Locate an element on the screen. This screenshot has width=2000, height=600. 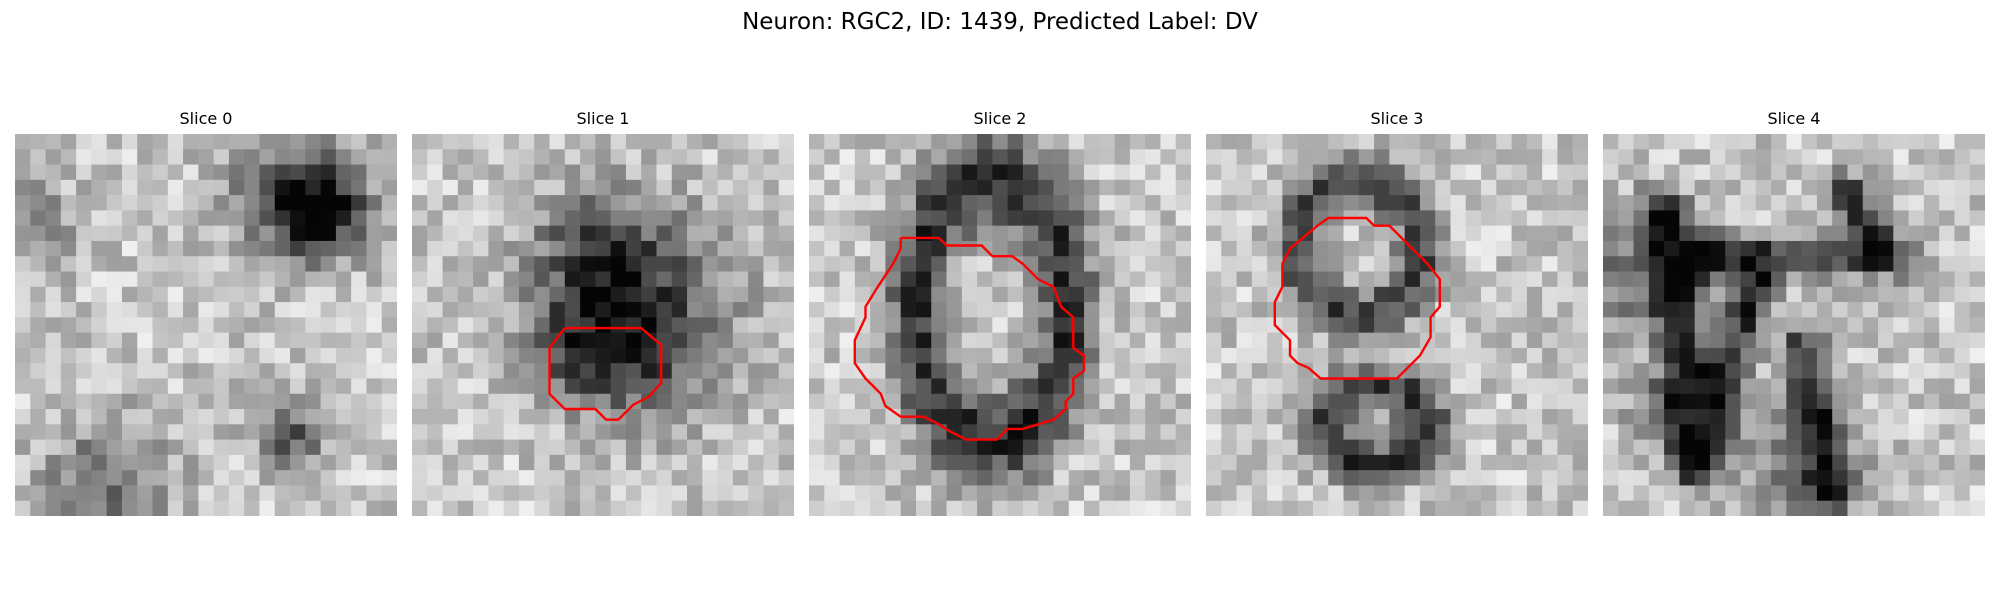
slice-panel-3: Slice 3 is located at coordinates (1397, 312).